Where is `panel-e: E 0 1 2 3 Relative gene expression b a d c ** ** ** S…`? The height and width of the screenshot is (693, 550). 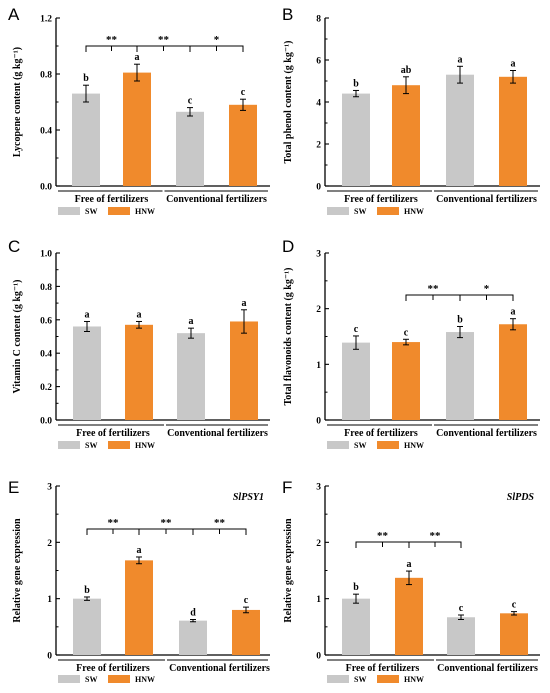 panel-e: E 0 1 2 3 Relative gene expression b a d c ** ** ** S… is located at coordinates (139, 581).